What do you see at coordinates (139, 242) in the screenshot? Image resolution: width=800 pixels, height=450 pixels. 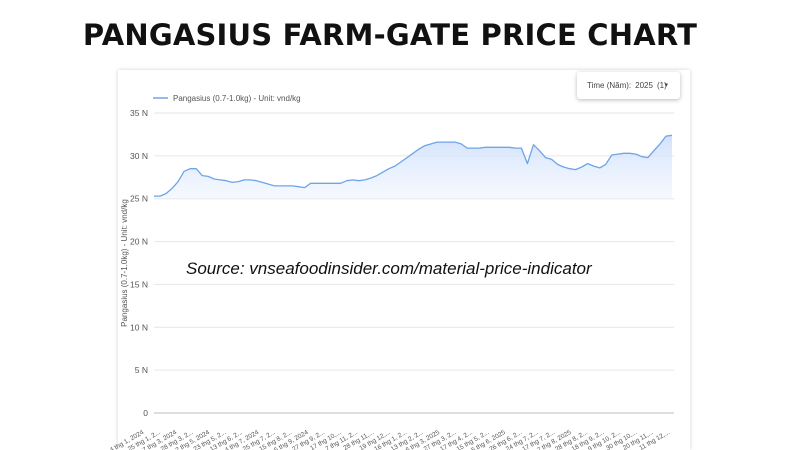 I see `y-tick-label: 20 N` at bounding box center [139, 242].